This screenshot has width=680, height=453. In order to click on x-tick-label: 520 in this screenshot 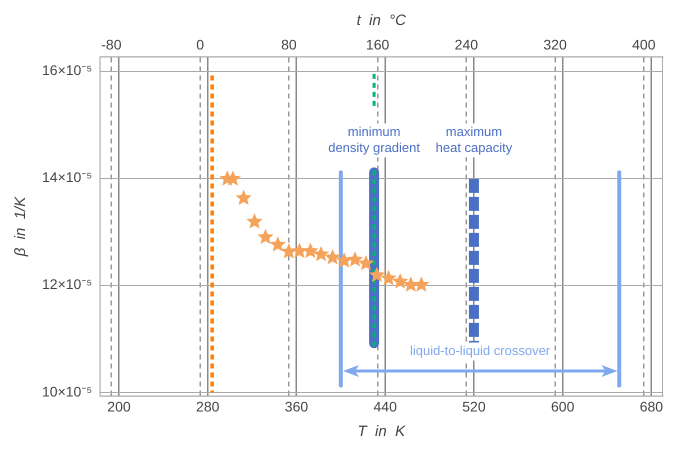, I will do `click(474, 406)`.